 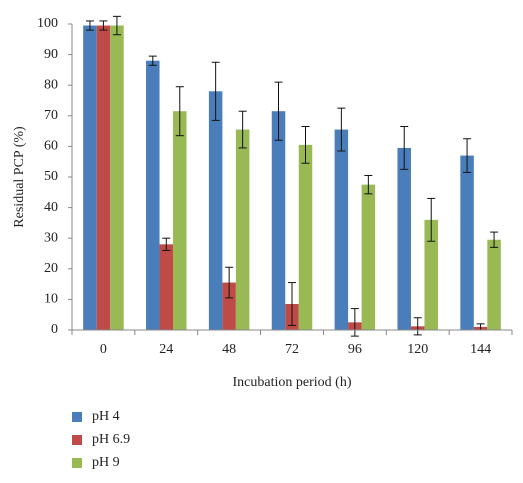 What do you see at coordinates (292, 349) in the screenshot?
I see `x-tick-label: 72` at bounding box center [292, 349].